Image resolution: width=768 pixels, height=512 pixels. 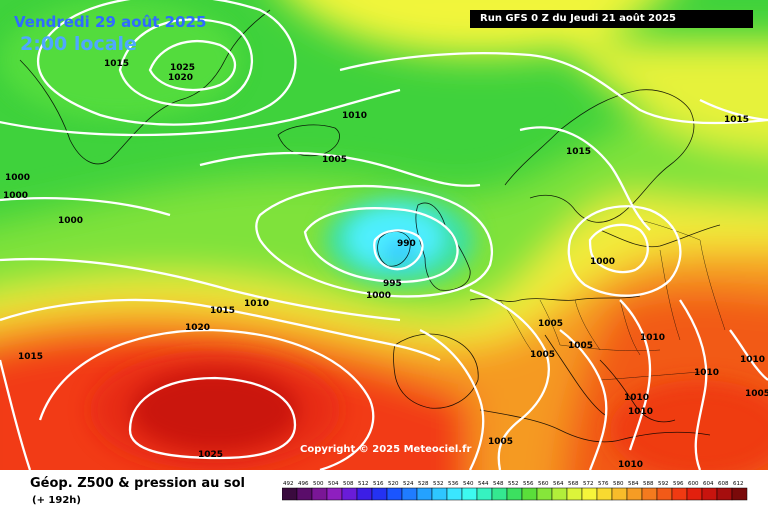 I want to click on isobar-1025-north, so click(x=192, y=66).